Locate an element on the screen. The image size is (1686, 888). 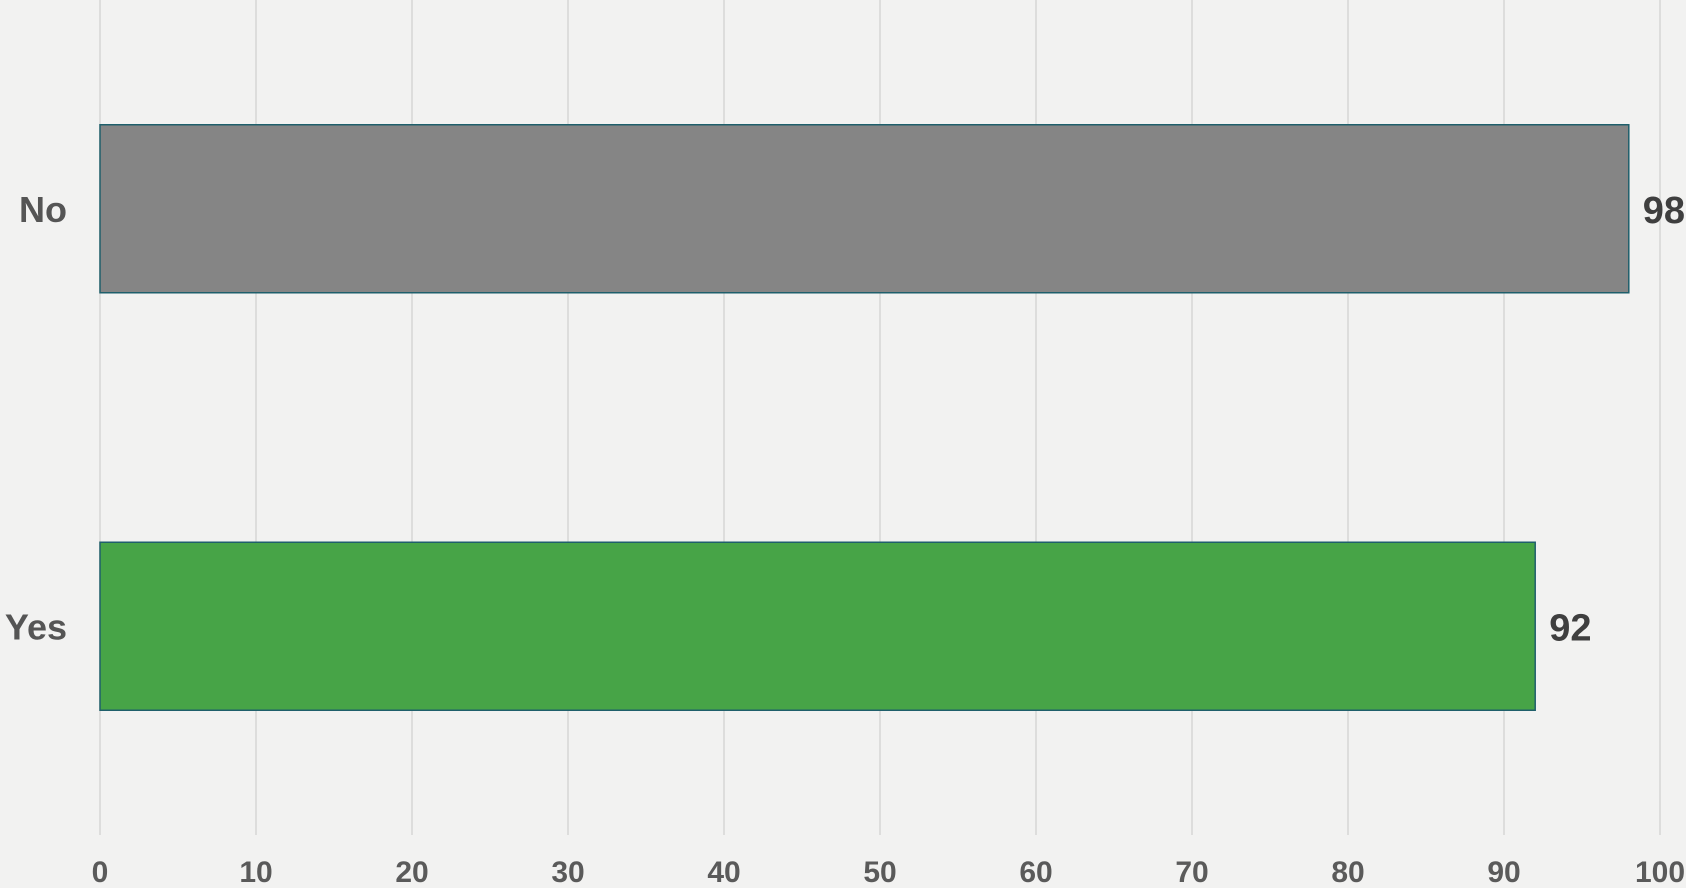
x-tick-label-40: 40 is located at coordinates (723, 872).